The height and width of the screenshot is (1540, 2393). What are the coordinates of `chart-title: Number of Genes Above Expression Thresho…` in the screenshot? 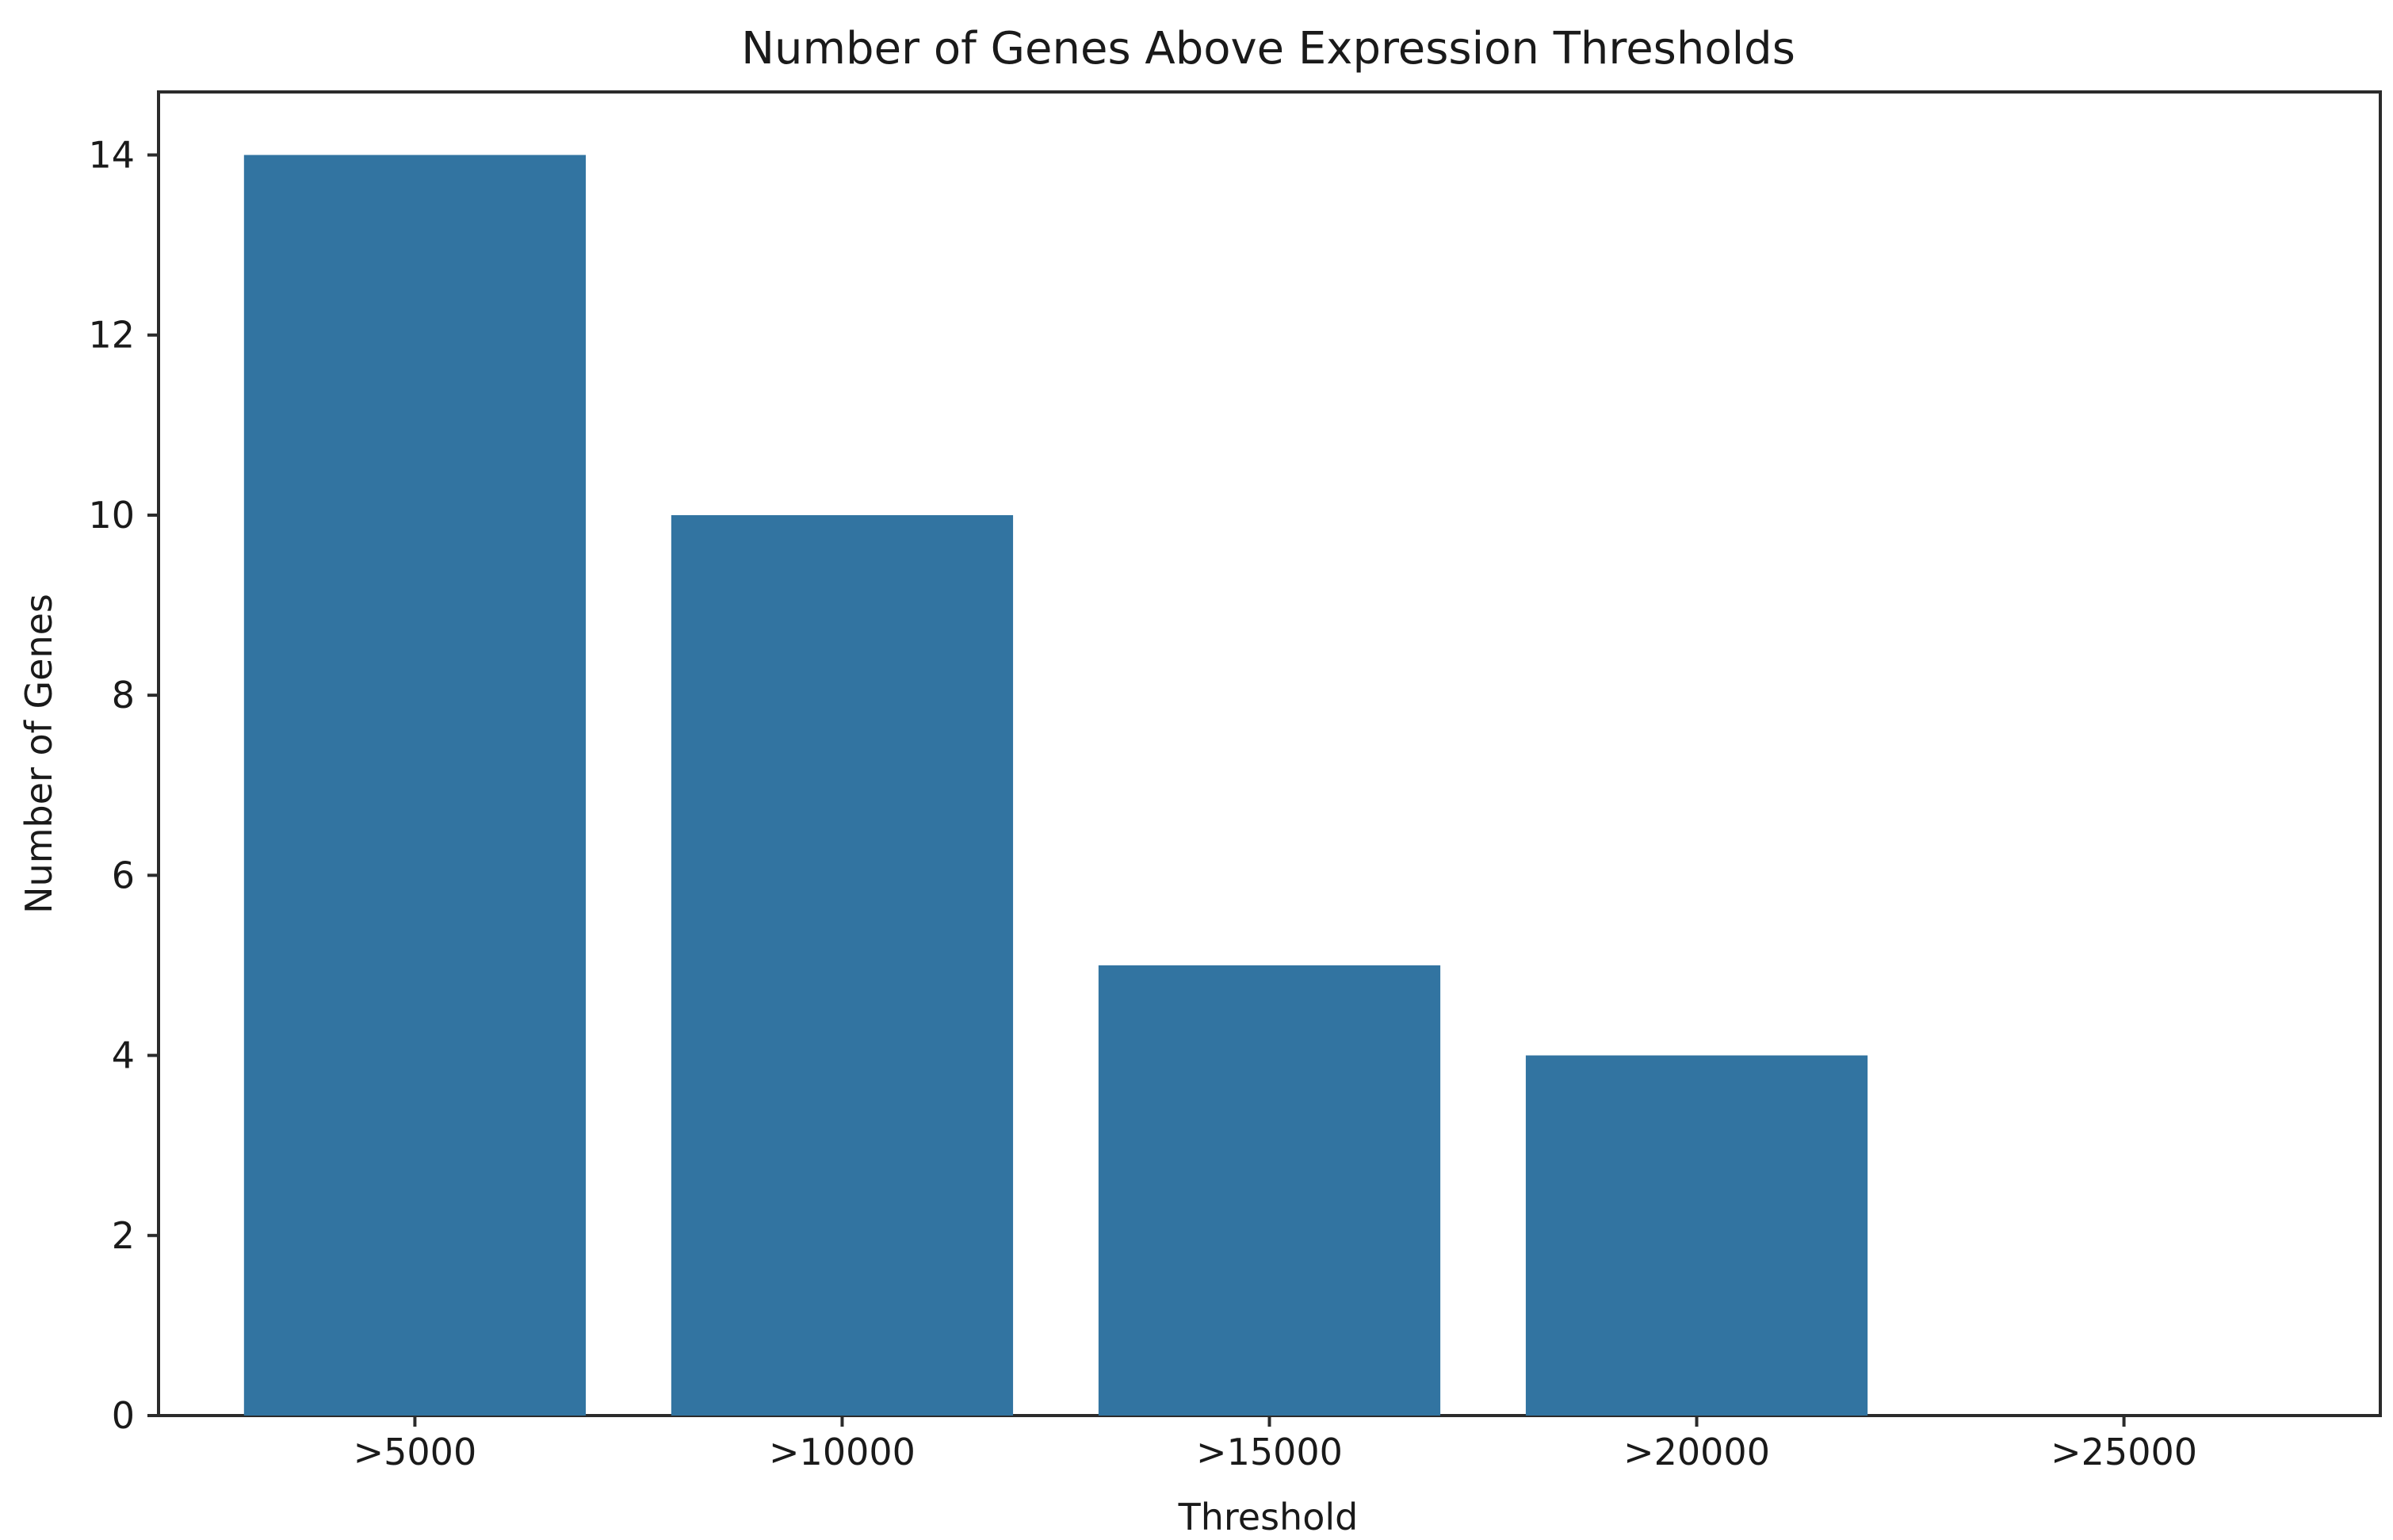 It's located at (1268, 49).